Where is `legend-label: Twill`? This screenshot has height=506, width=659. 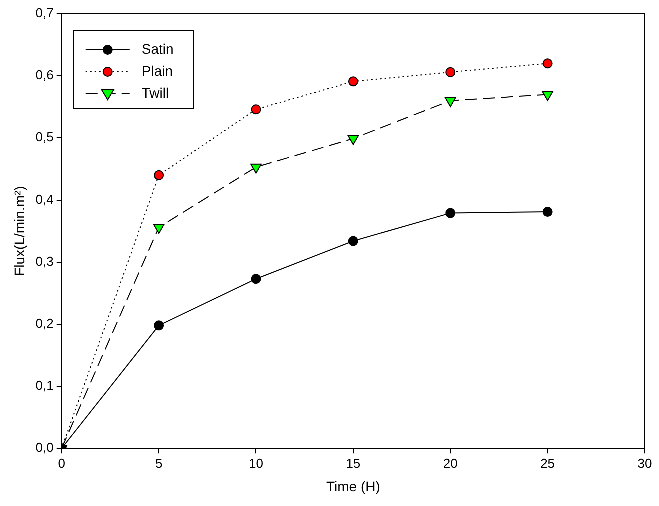
legend-label: Twill is located at coordinates (156, 92).